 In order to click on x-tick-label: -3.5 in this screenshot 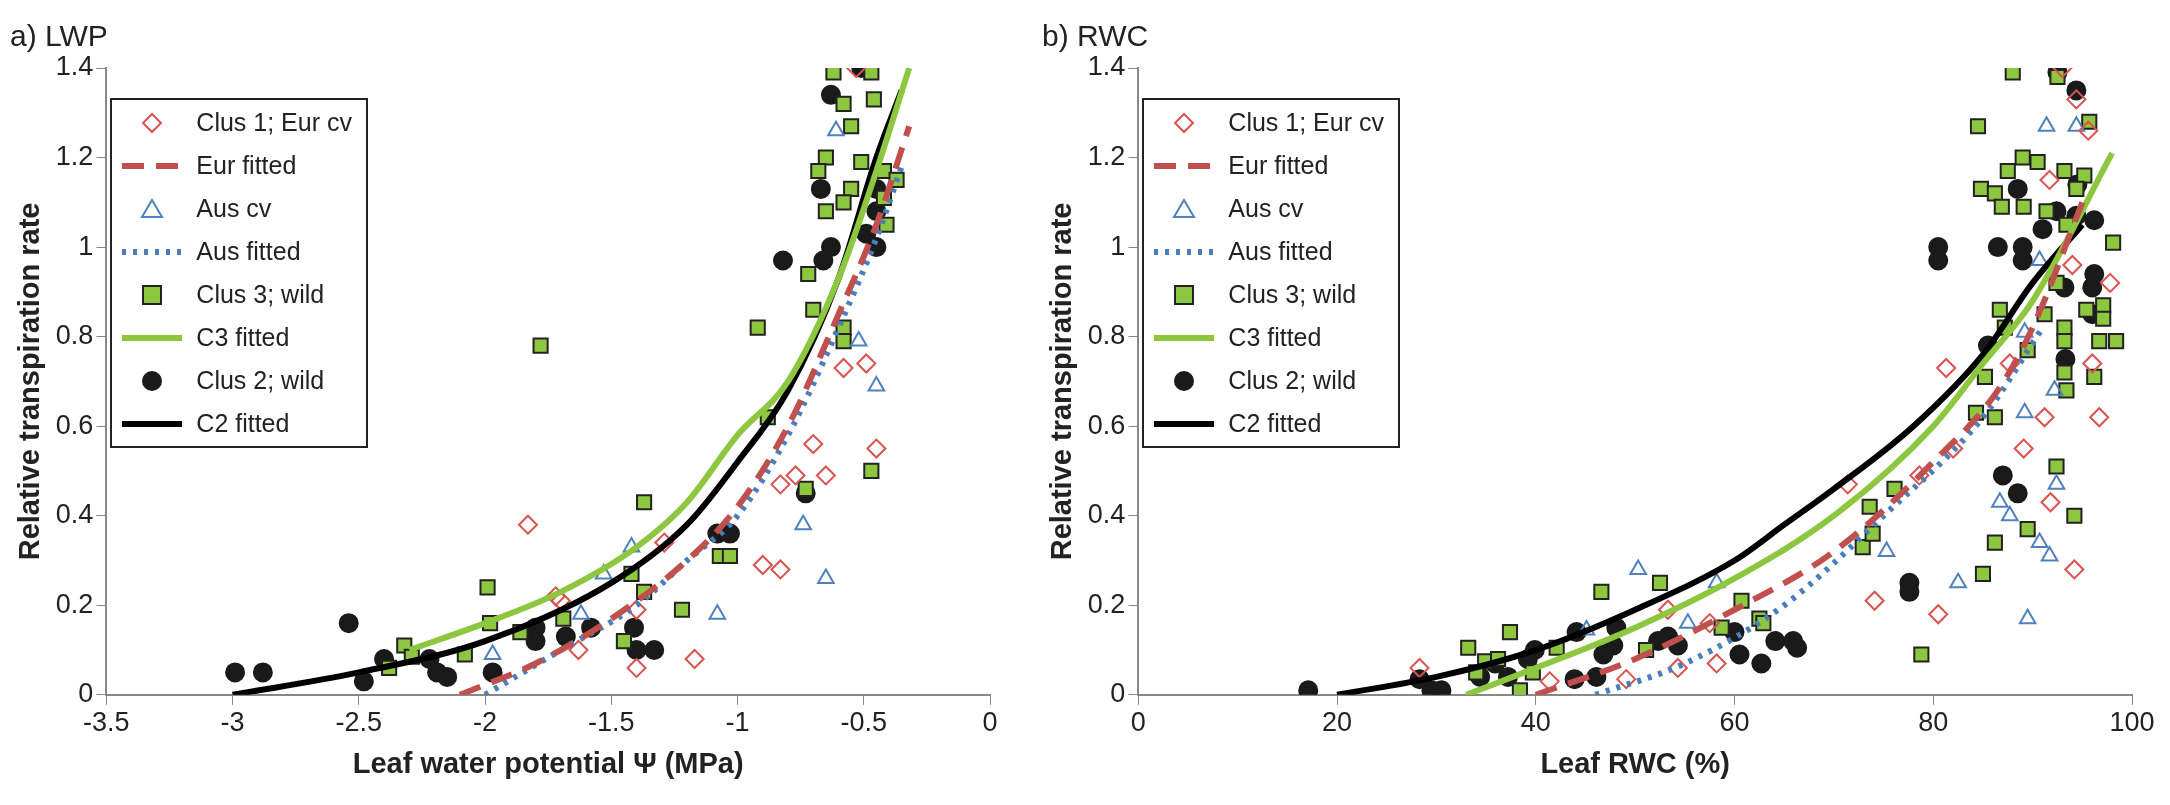, I will do `click(106, 722)`.